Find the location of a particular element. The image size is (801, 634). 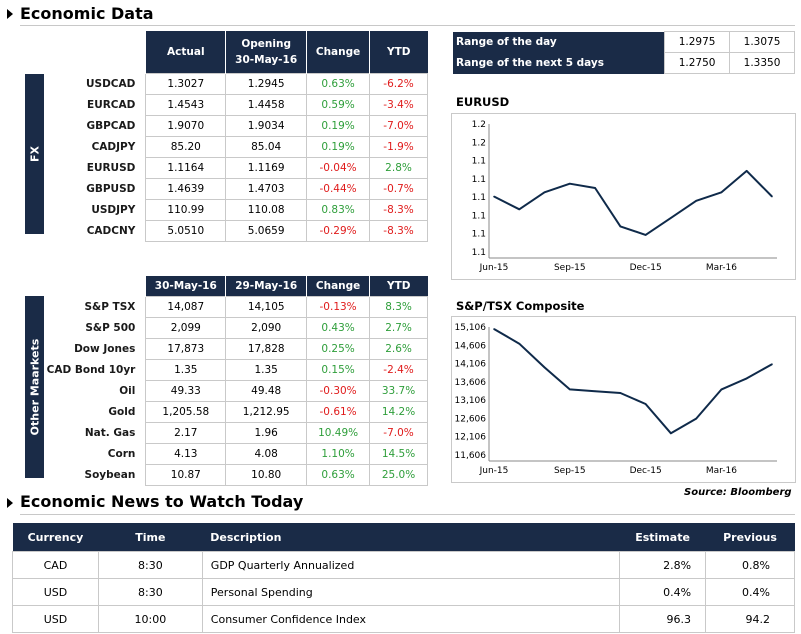

markets-row: Gold 1,205.58 1,212.95 -0.61% 14.2% is located at coordinates (236, 412).